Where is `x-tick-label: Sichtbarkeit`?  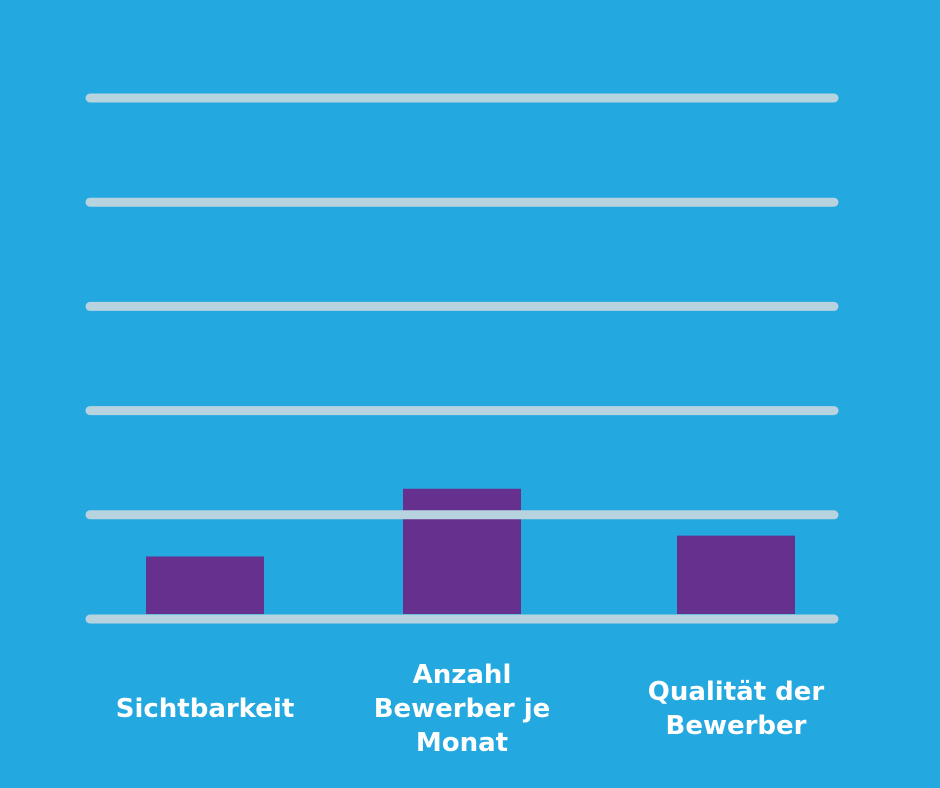
x-tick-label: Sichtbarkeit is located at coordinates (205, 709).